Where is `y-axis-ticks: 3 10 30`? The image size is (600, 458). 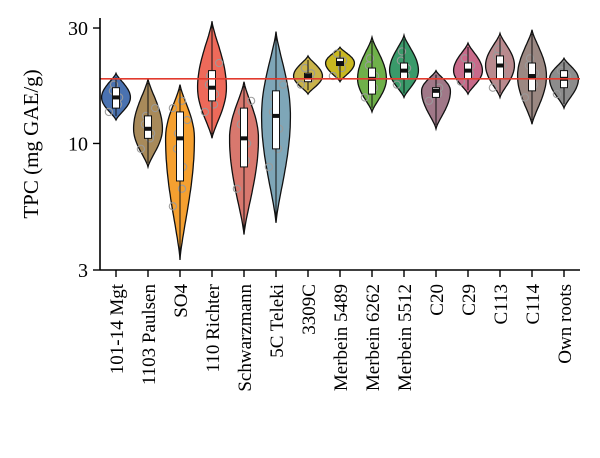 y-axis-ticks: 3 10 30 is located at coordinates (84, 150).